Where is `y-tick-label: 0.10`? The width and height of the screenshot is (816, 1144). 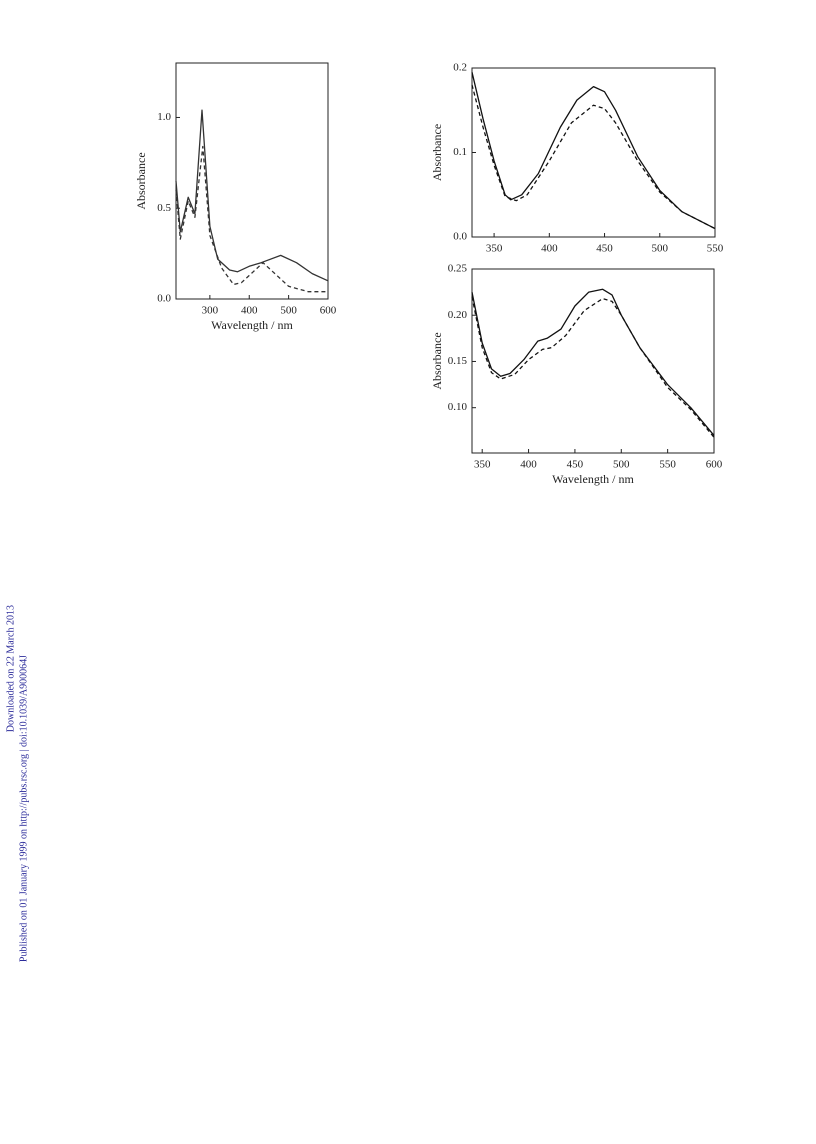 y-tick-label: 0.10 is located at coordinates (458, 407).